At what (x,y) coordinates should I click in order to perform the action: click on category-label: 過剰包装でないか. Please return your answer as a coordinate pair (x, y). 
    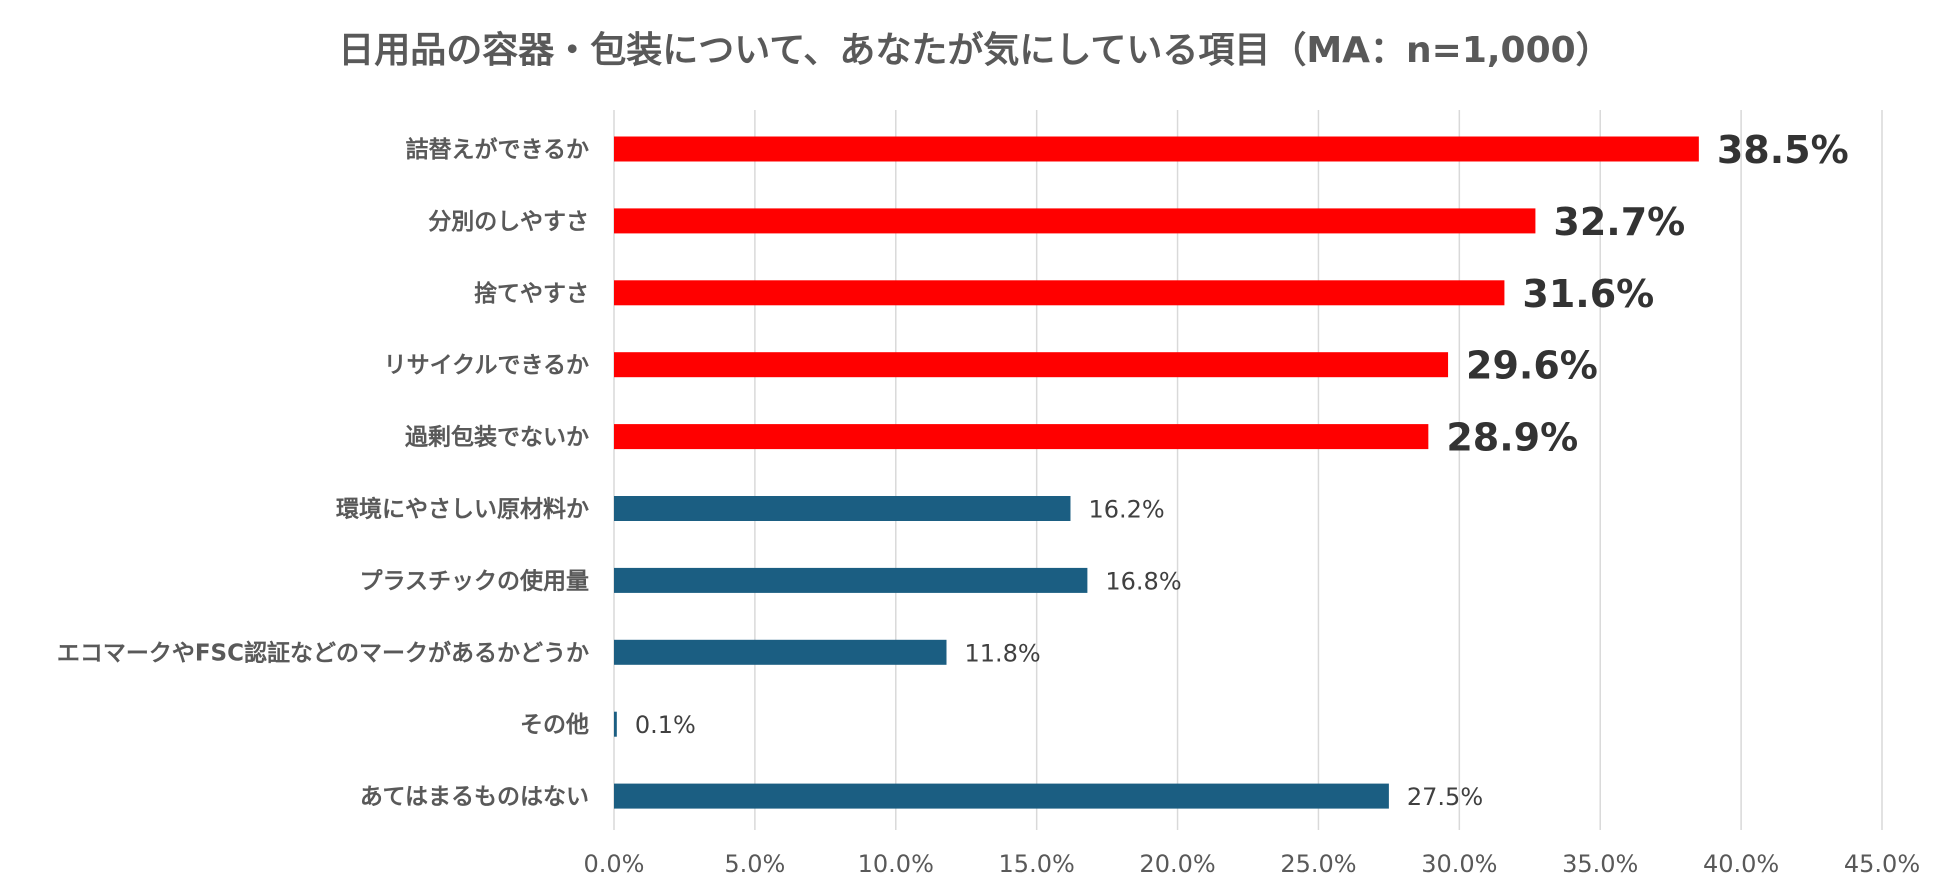
    Looking at the image, I should click on (497, 437).